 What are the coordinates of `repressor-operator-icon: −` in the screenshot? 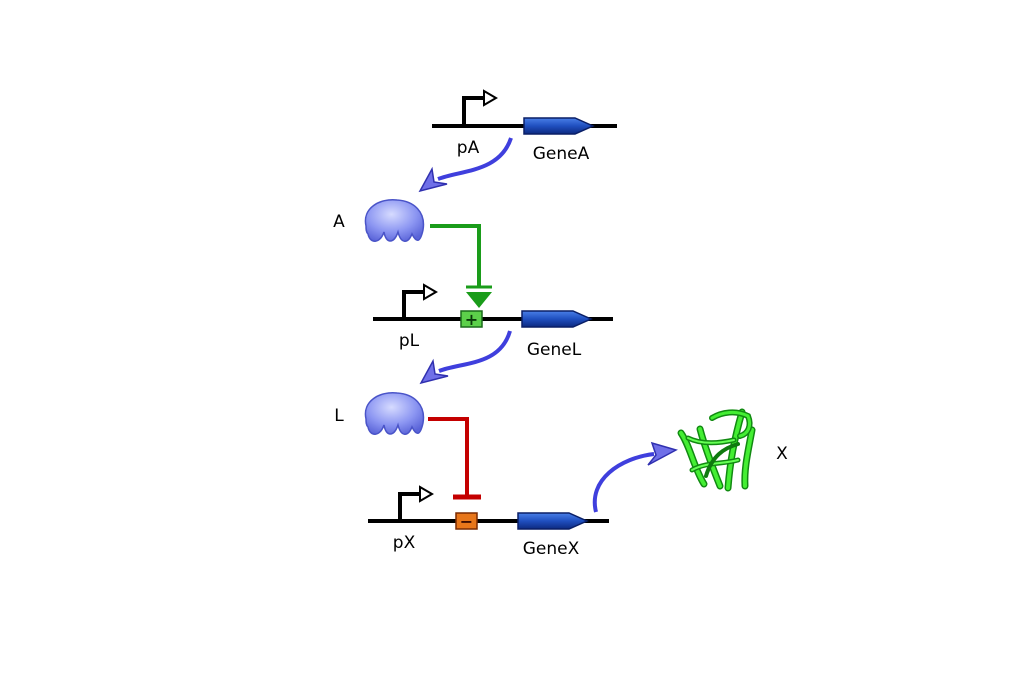 It's located at (466, 521).